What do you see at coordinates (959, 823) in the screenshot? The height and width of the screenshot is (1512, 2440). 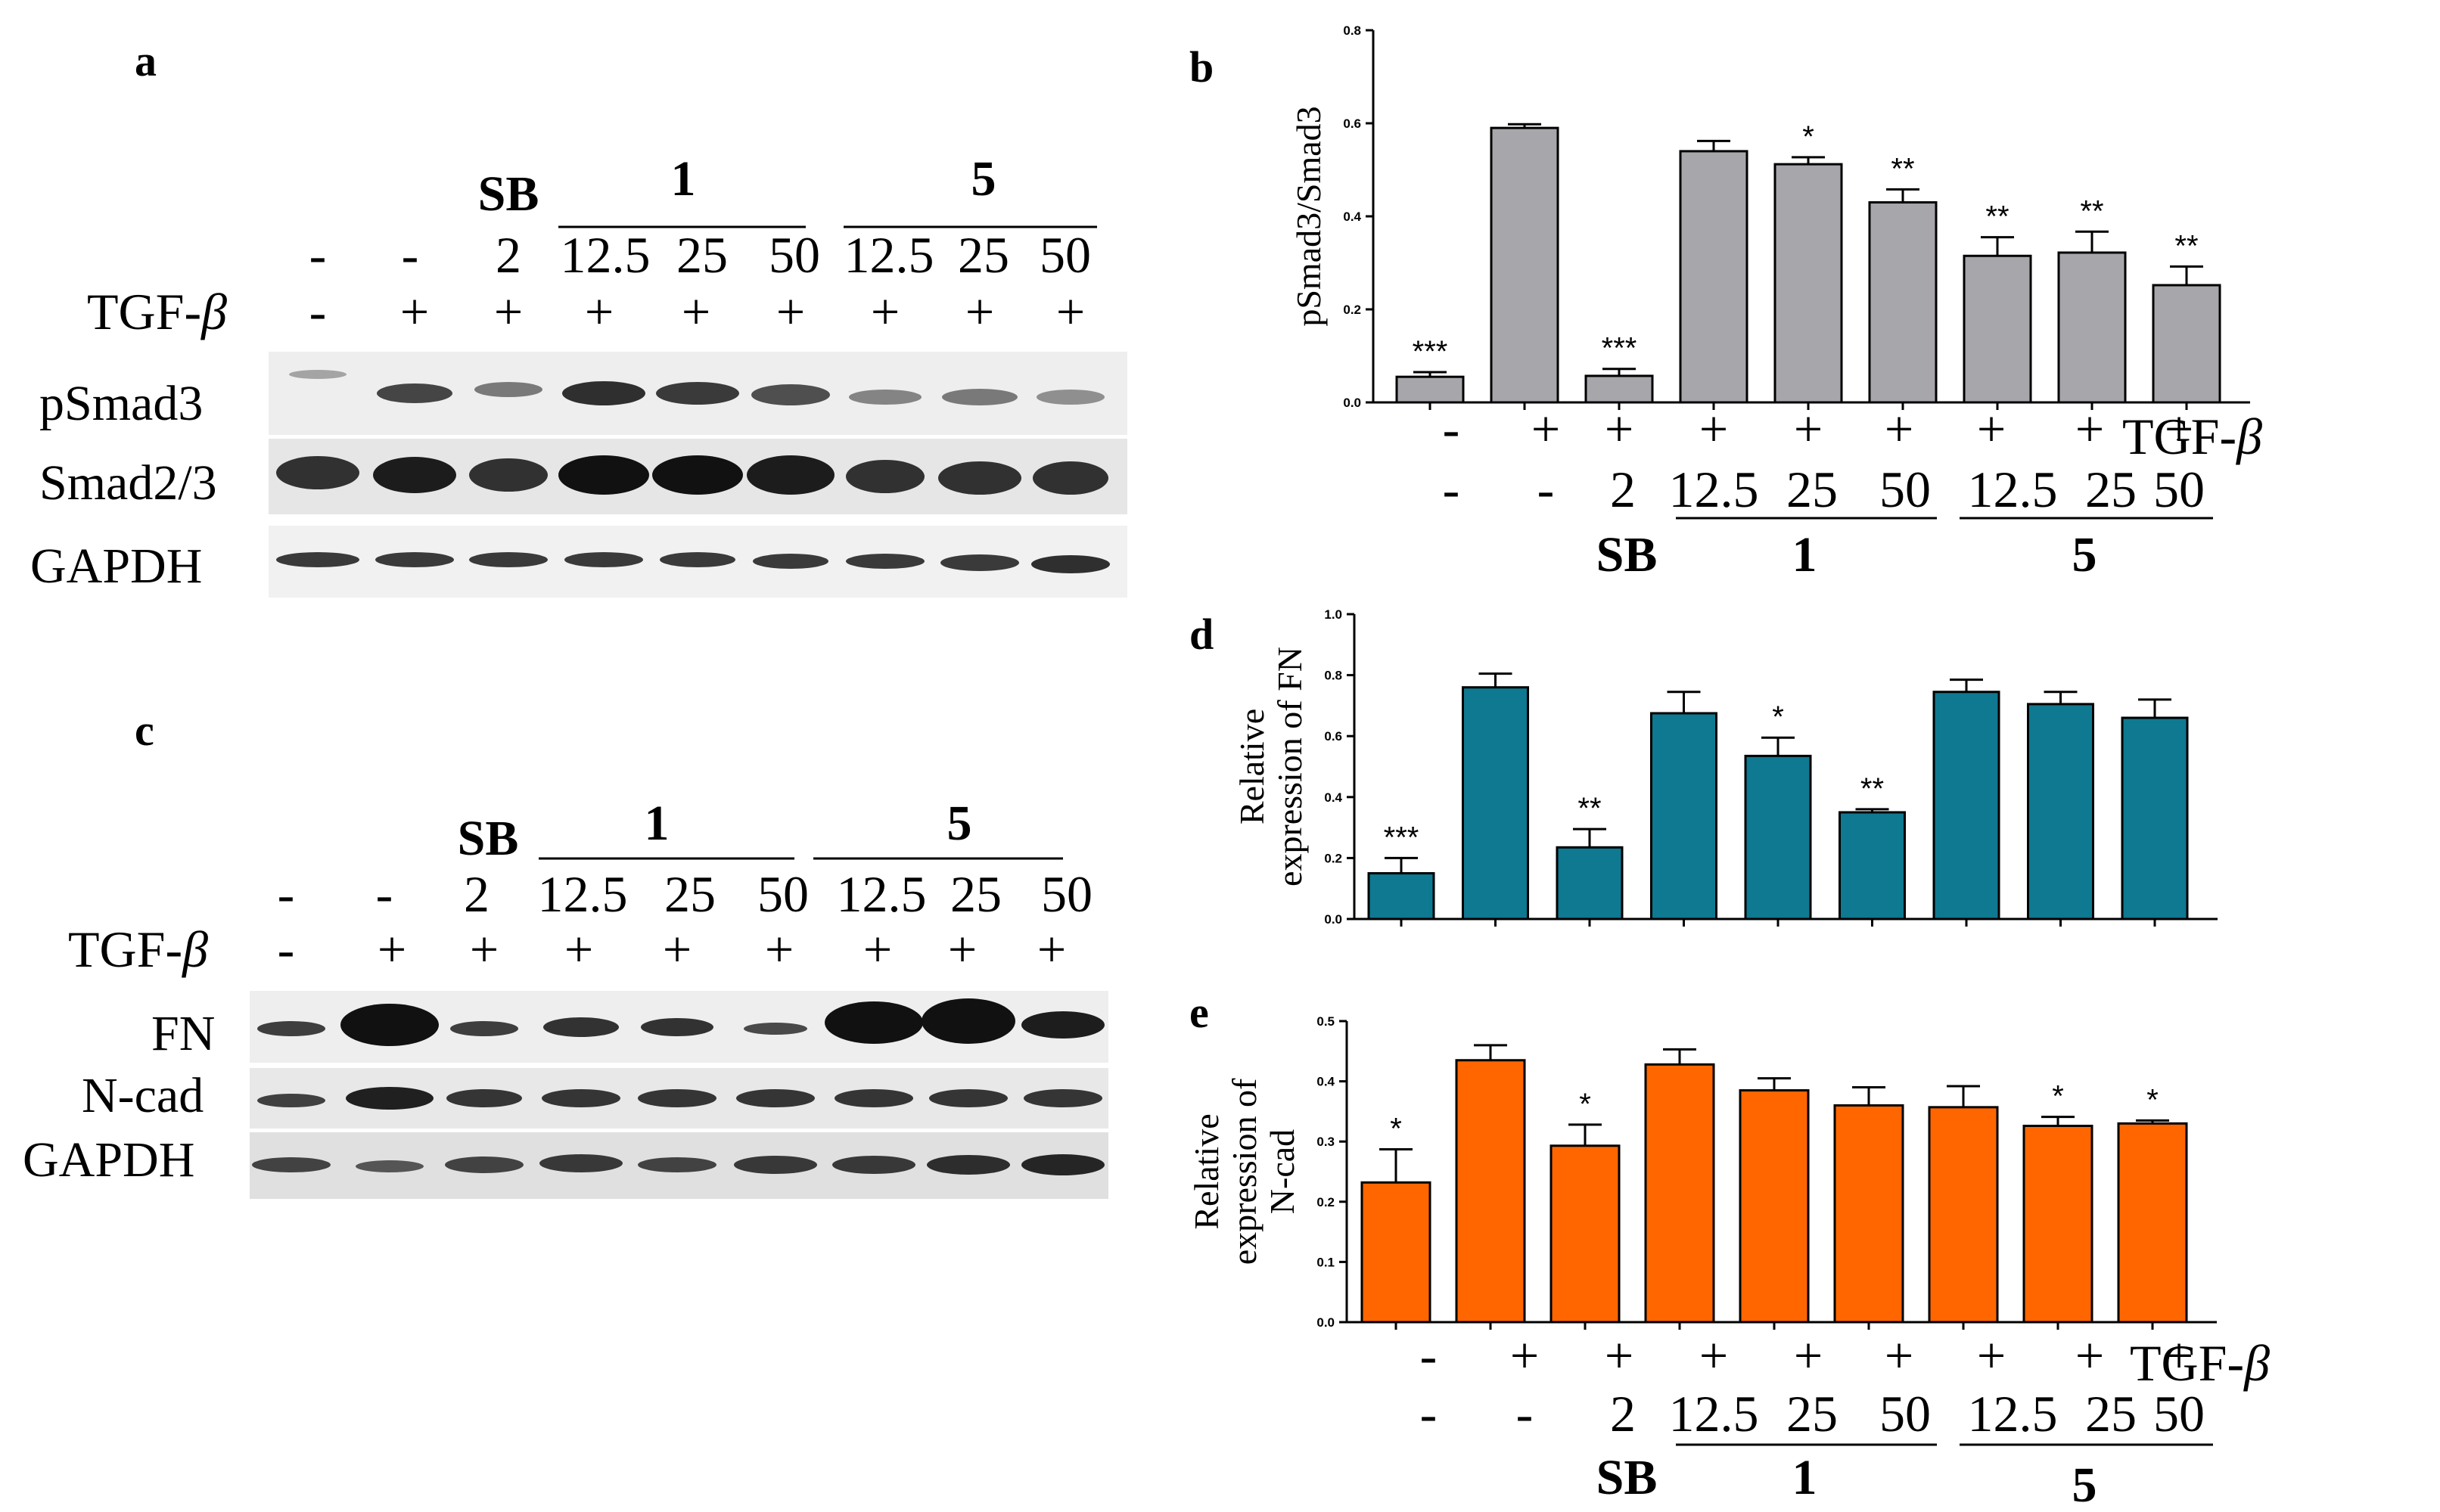 I see `group-label-5-c: 5` at bounding box center [959, 823].